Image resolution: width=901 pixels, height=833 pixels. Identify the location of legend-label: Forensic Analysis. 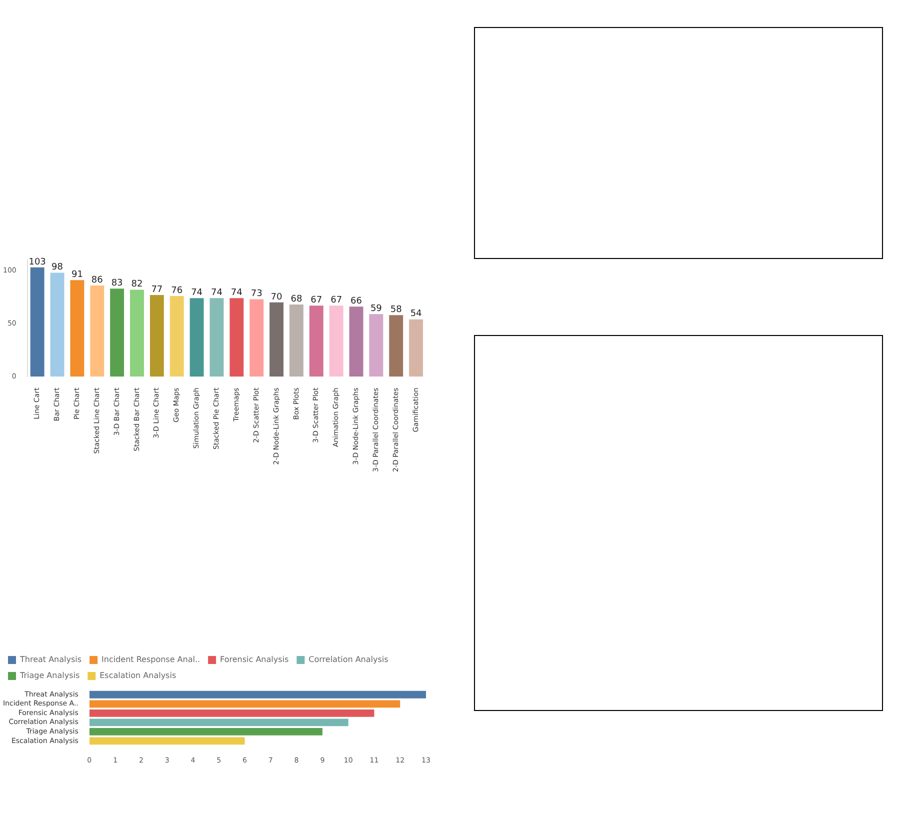
(254, 659).